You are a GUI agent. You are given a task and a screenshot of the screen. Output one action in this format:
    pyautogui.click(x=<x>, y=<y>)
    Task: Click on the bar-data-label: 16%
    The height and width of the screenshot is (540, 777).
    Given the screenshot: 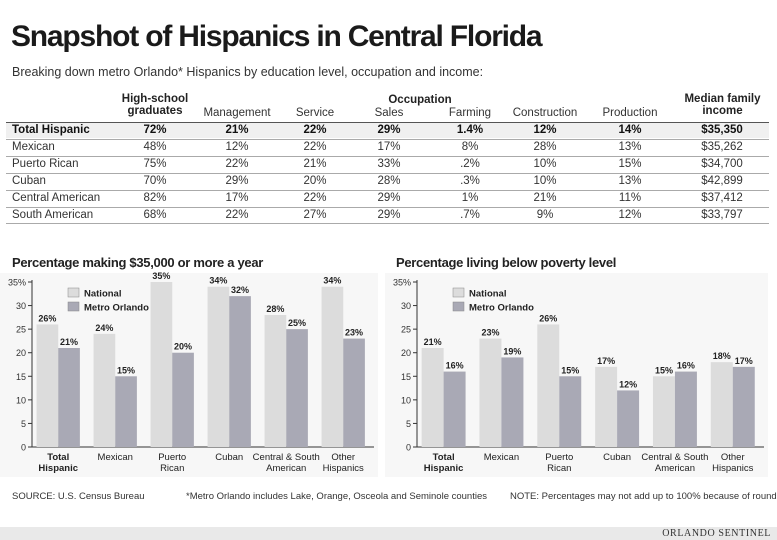 What is the action you would take?
    pyautogui.click(x=455, y=366)
    